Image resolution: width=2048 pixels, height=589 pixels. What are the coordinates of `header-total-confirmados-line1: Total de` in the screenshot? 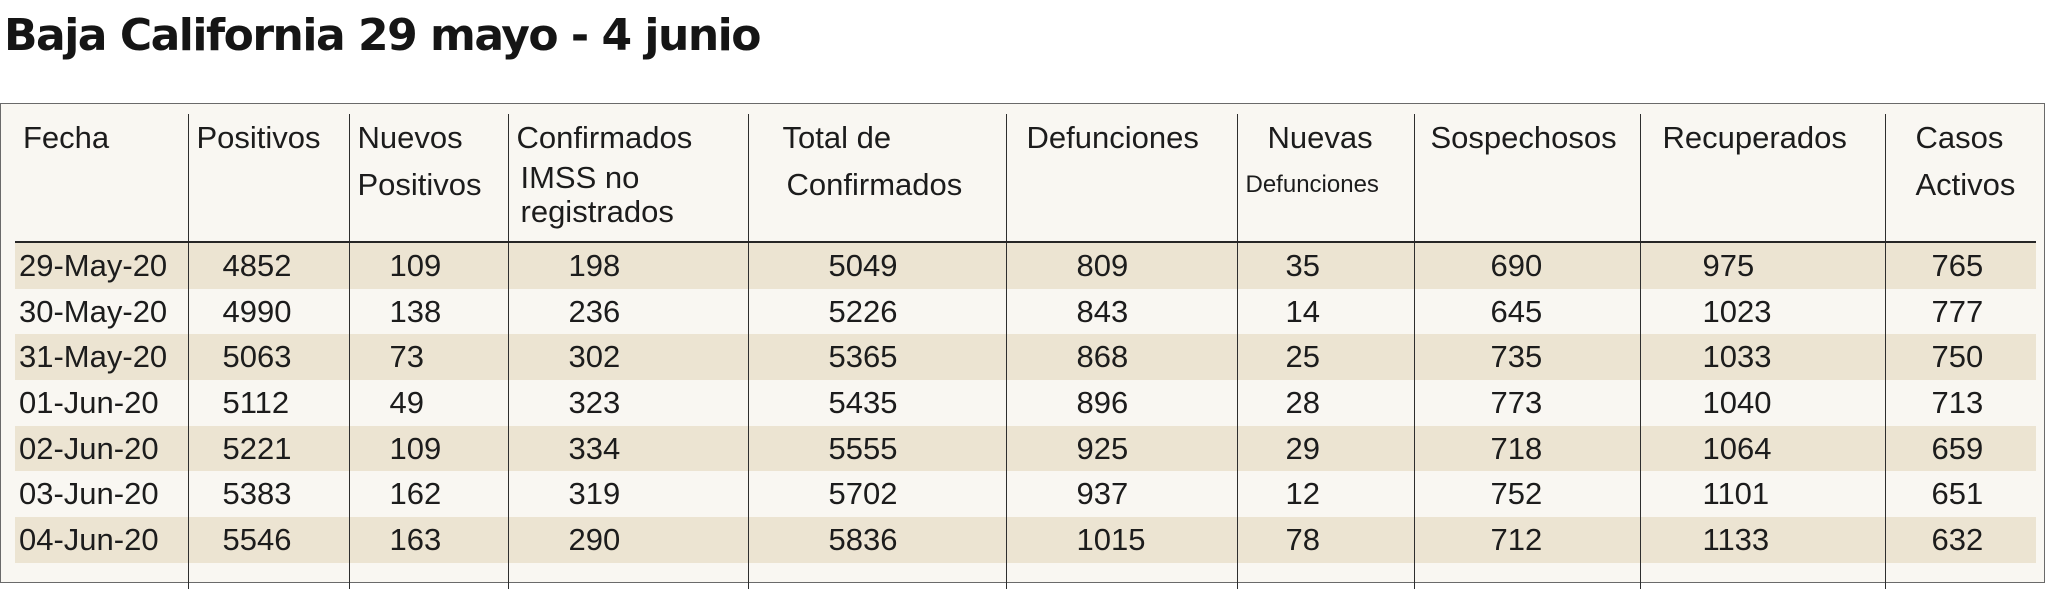 It's located at (837, 137).